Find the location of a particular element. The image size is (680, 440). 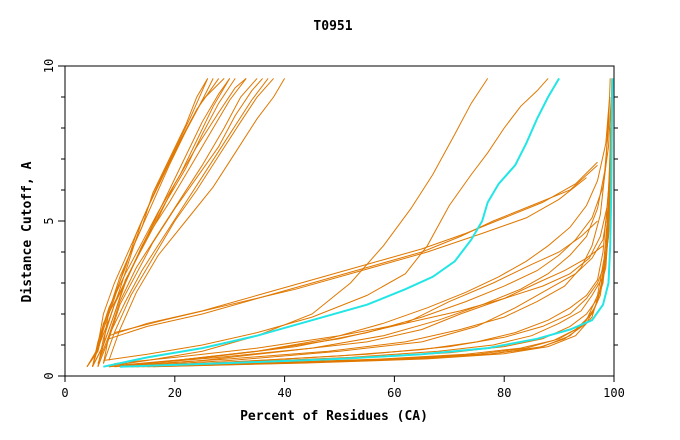

x-tick-label-0: 0 is located at coordinates (64, 393).